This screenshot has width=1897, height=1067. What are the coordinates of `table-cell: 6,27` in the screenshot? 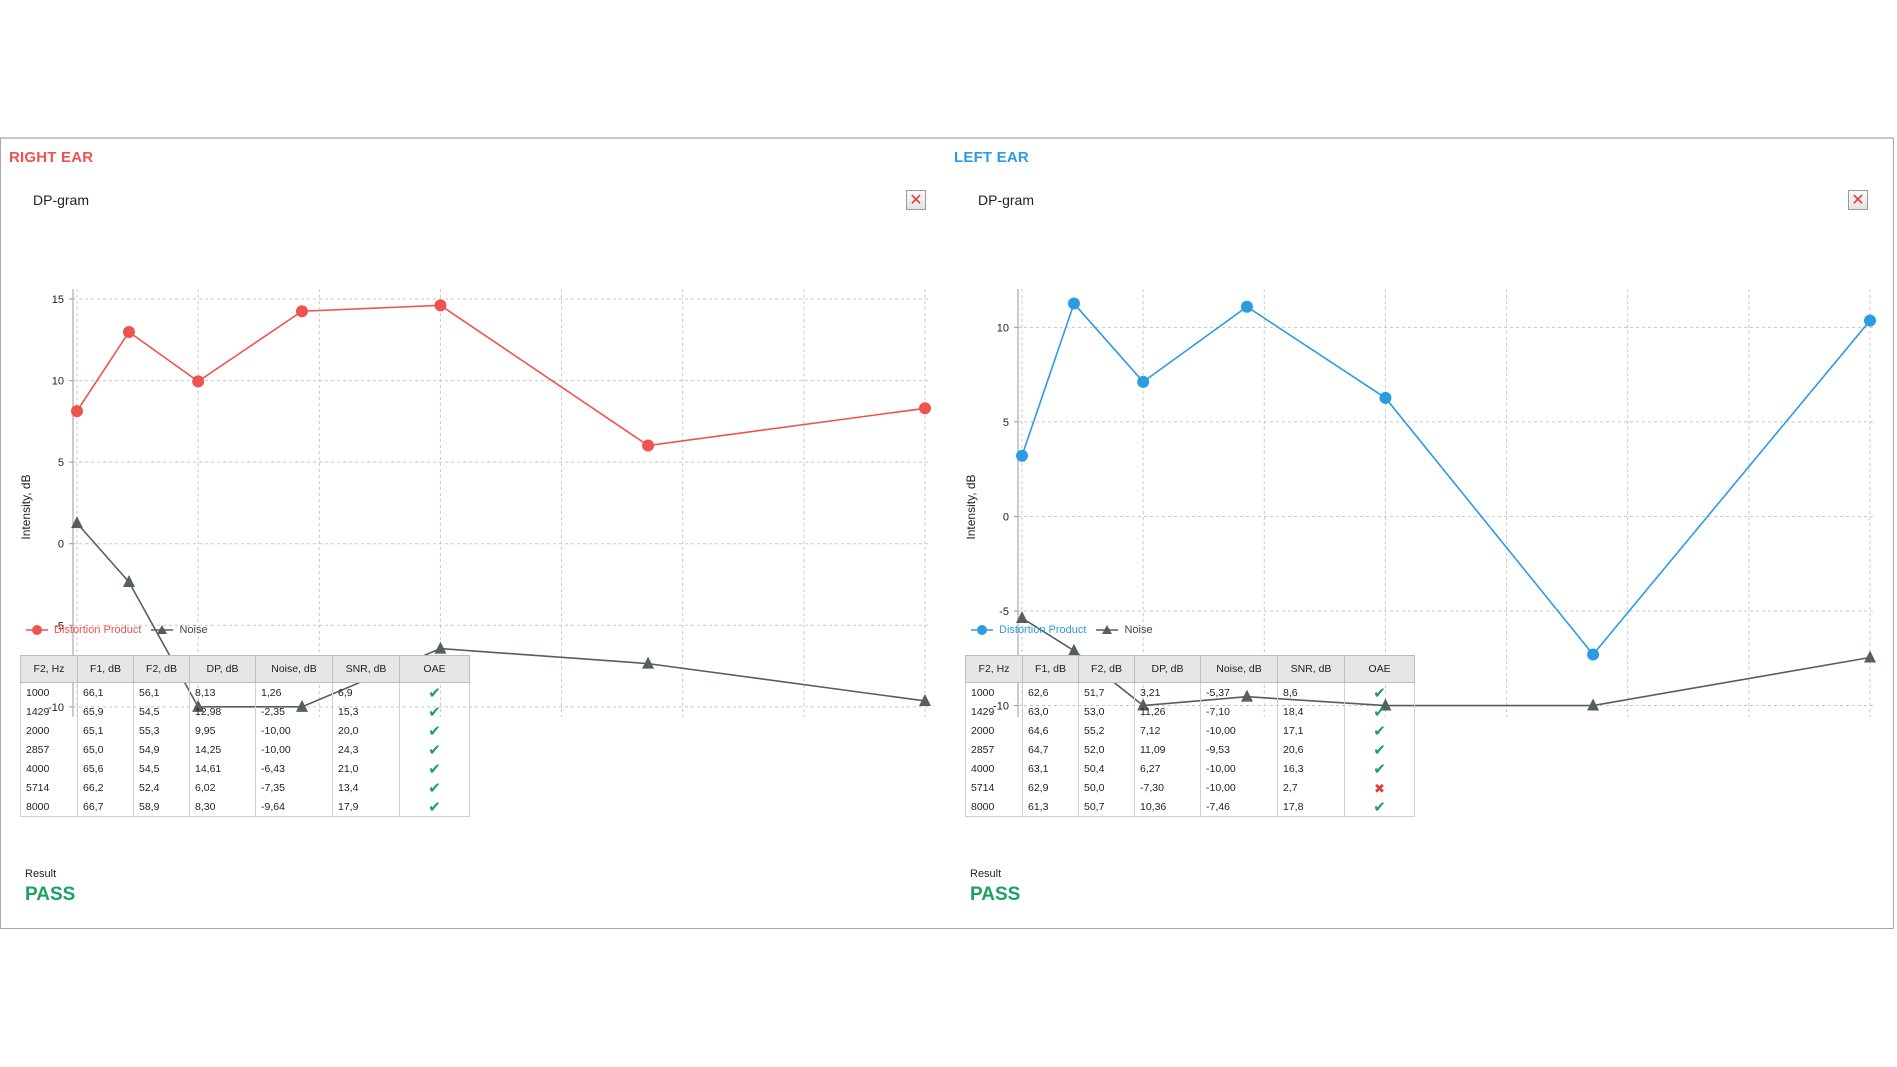 It's located at (1167, 768).